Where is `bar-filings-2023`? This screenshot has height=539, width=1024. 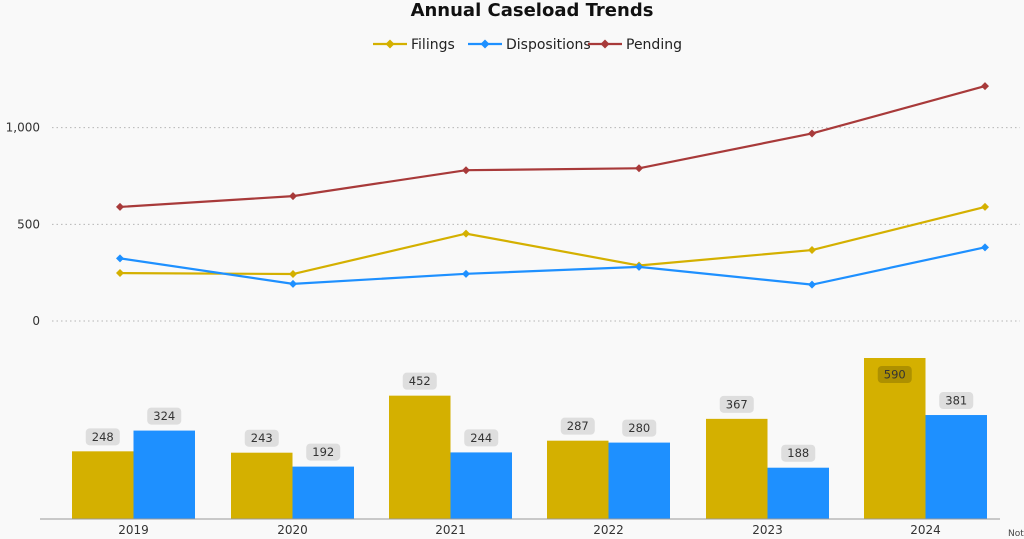 bar-filings-2023 is located at coordinates (737, 468).